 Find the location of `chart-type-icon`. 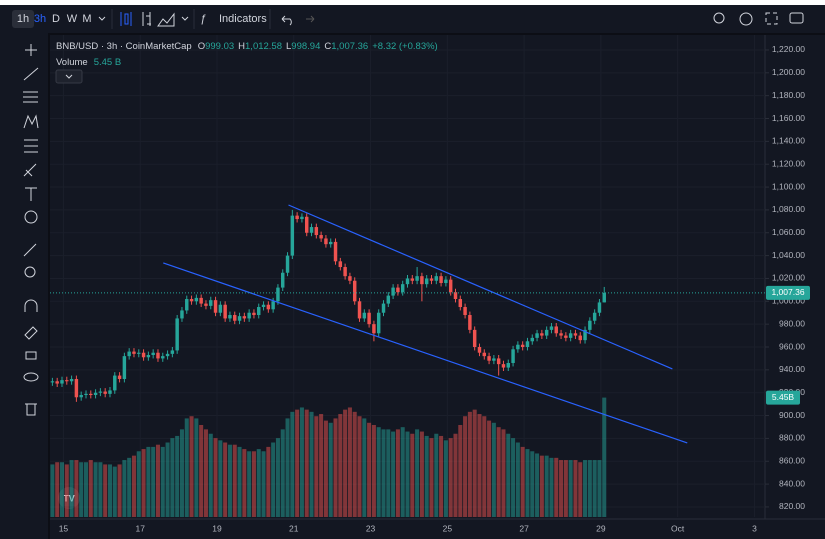

chart-type-icon is located at coordinates (146, 19).